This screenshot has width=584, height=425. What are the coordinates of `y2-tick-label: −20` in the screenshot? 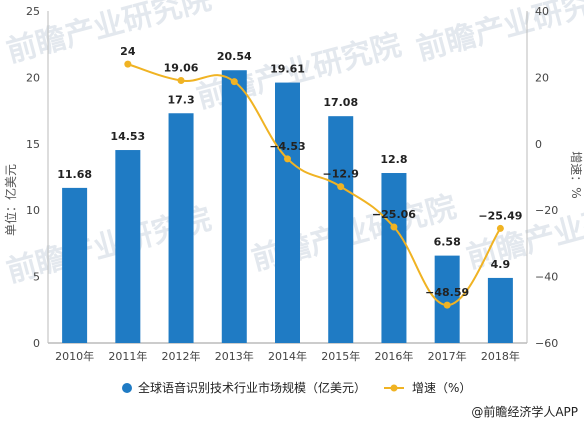 It's located at (546, 210).